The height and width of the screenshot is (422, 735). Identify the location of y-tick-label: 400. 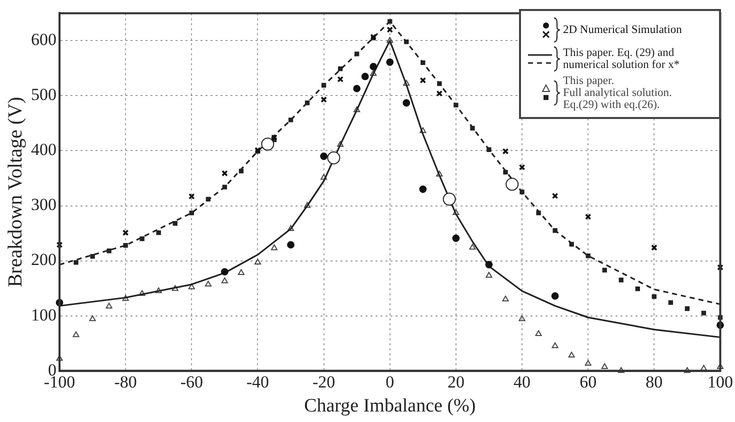
(43, 150).